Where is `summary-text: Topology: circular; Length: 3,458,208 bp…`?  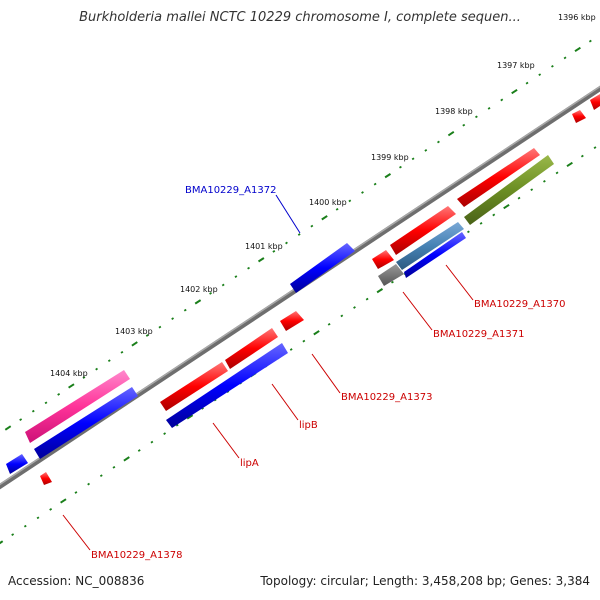 summary-text: Topology: circular; Length: 3,458,208 bp… is located at coordinates (425, 581).